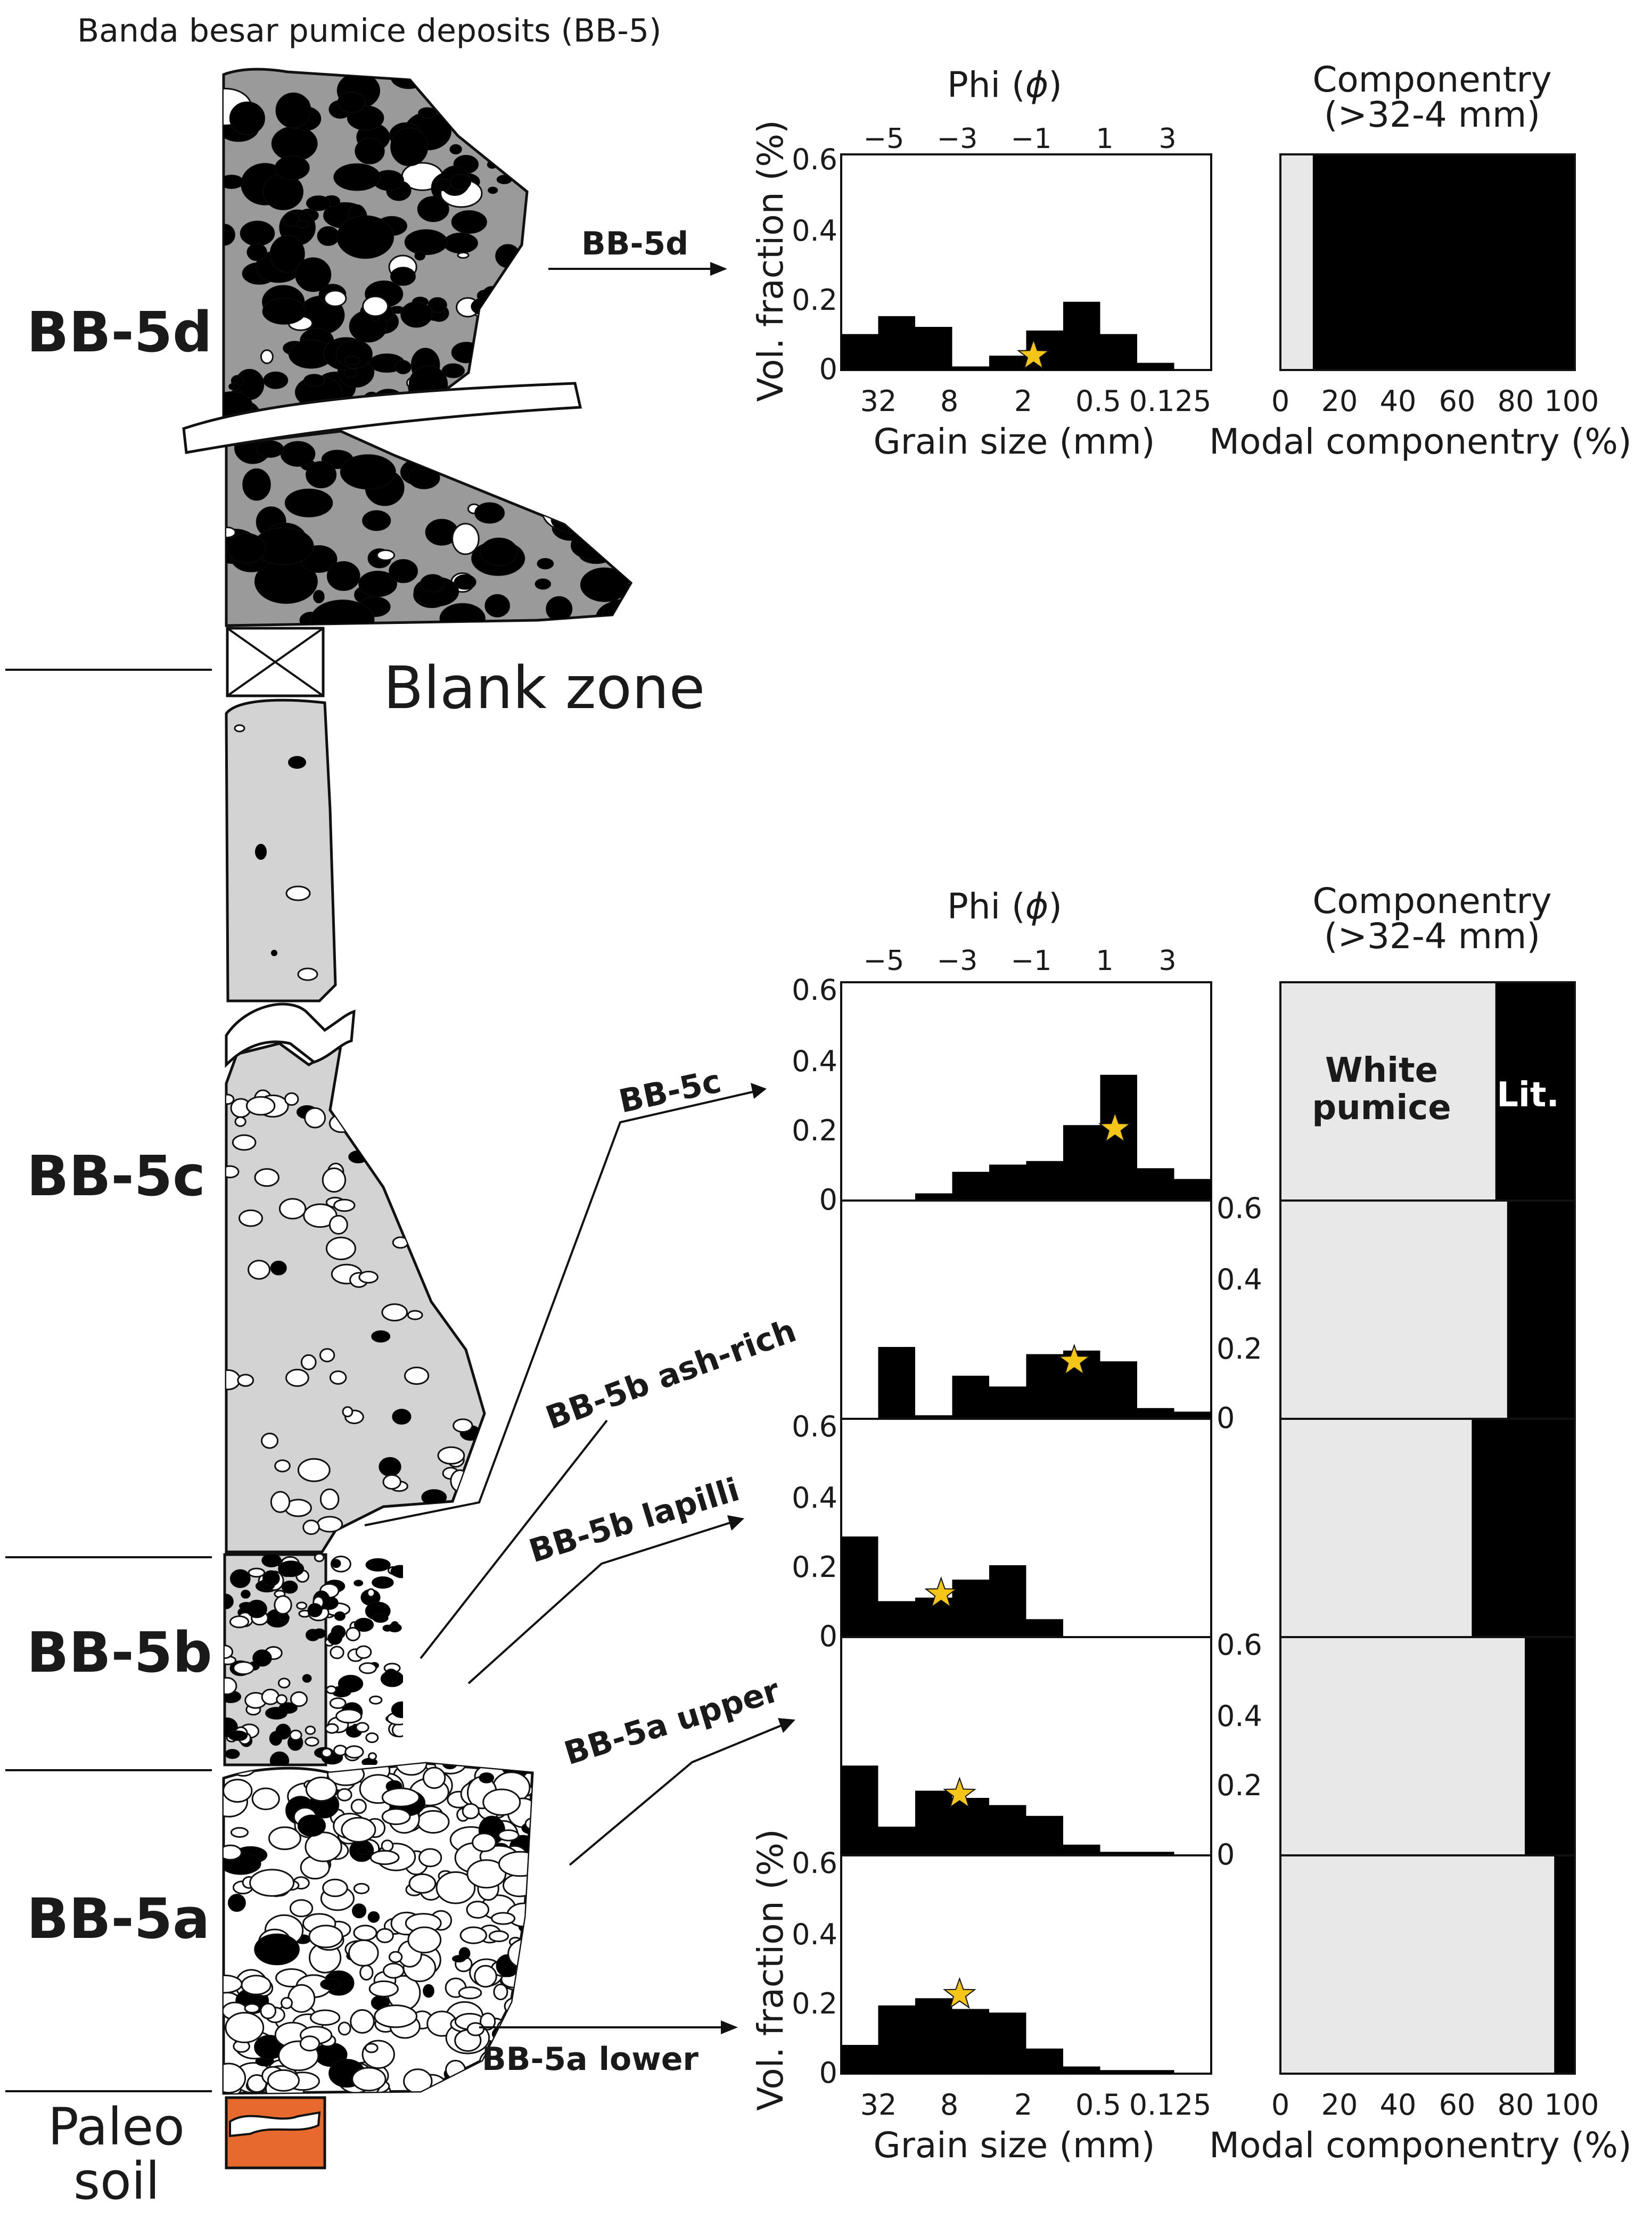 This screenshot has height=2219, width=1652. I want to click on y-tick: 0.6, so click(814, 1427).